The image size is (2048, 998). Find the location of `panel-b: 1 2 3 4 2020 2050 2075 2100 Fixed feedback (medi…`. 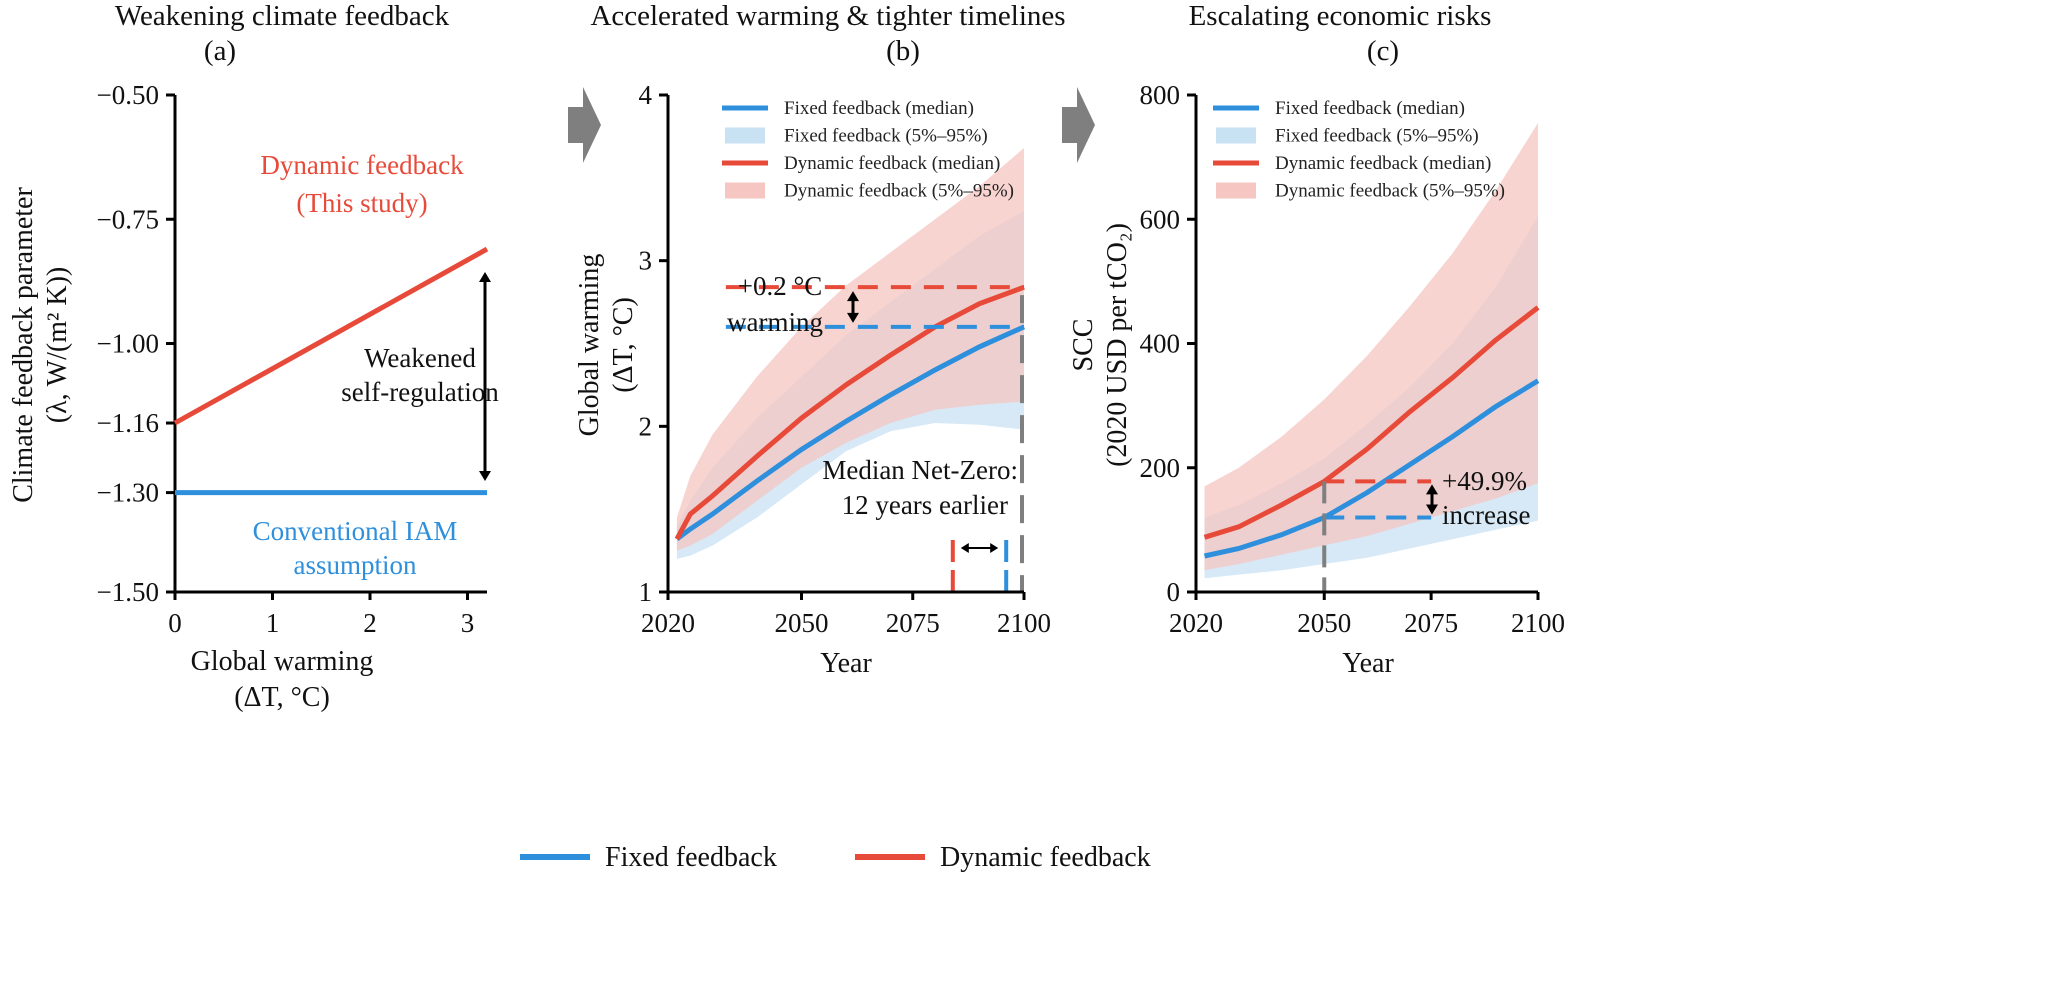

panel-b: 1 2 3 4 2020 2050 2075 2100 Fixed feedback (medi… is located at coordinates (845, 359).